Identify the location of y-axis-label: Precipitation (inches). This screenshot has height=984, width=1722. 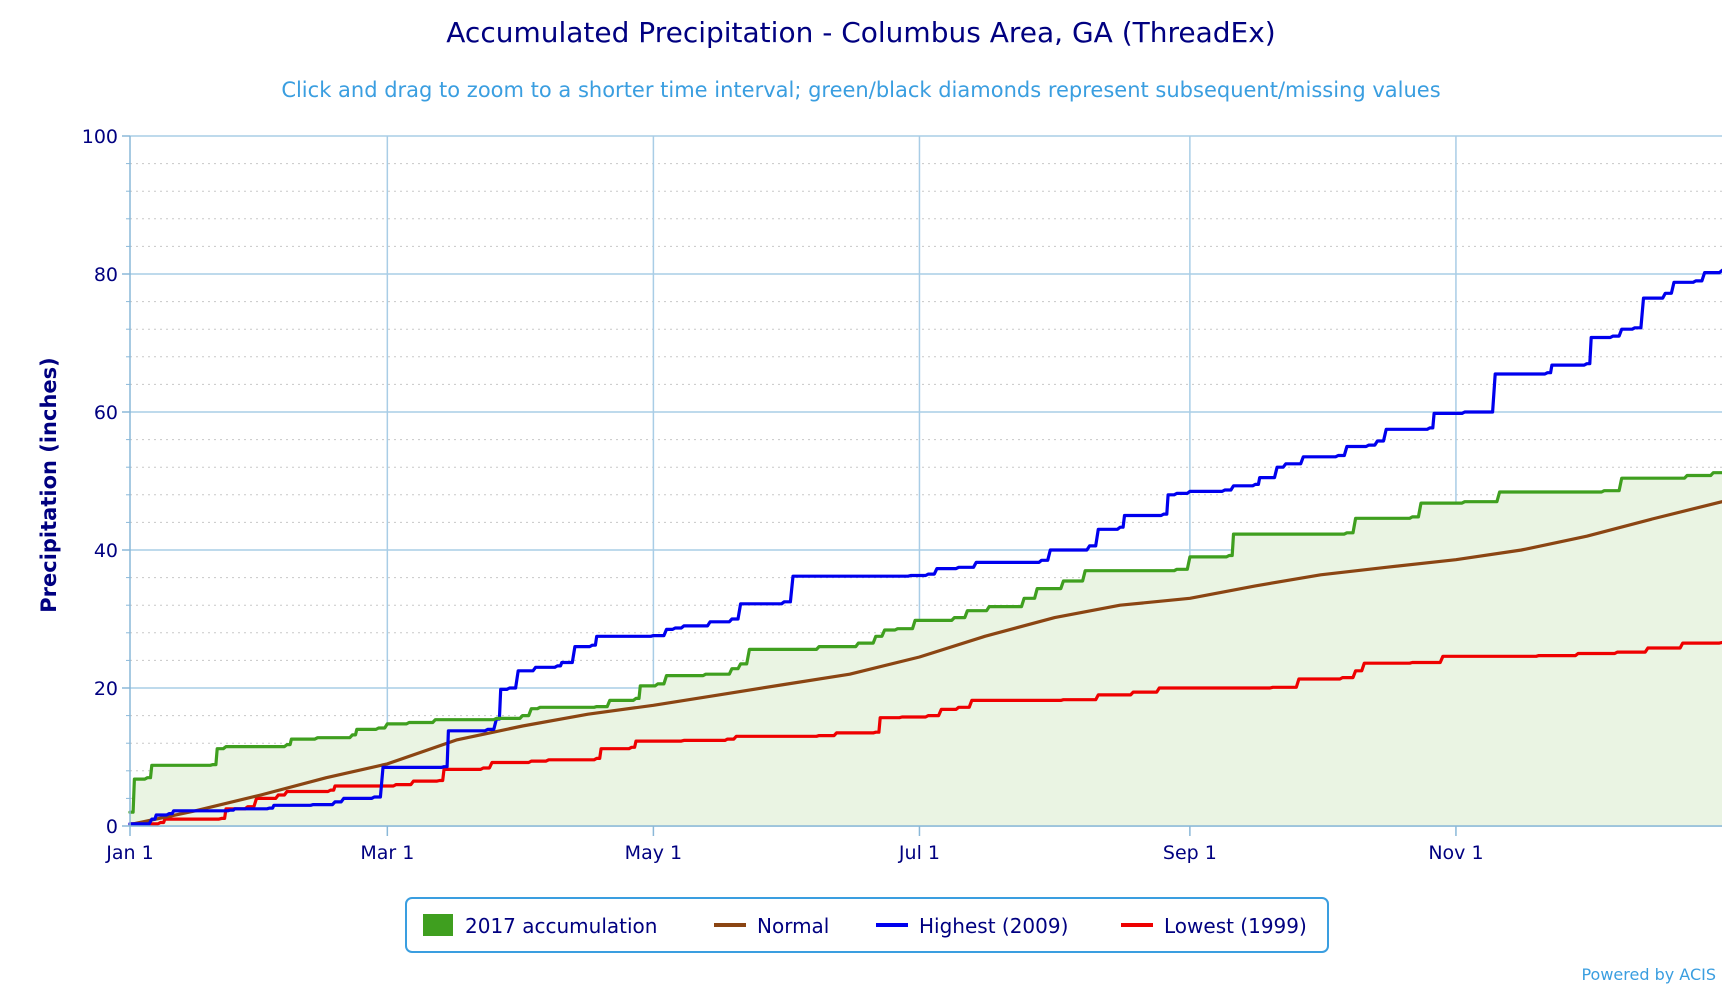
(49, 485).